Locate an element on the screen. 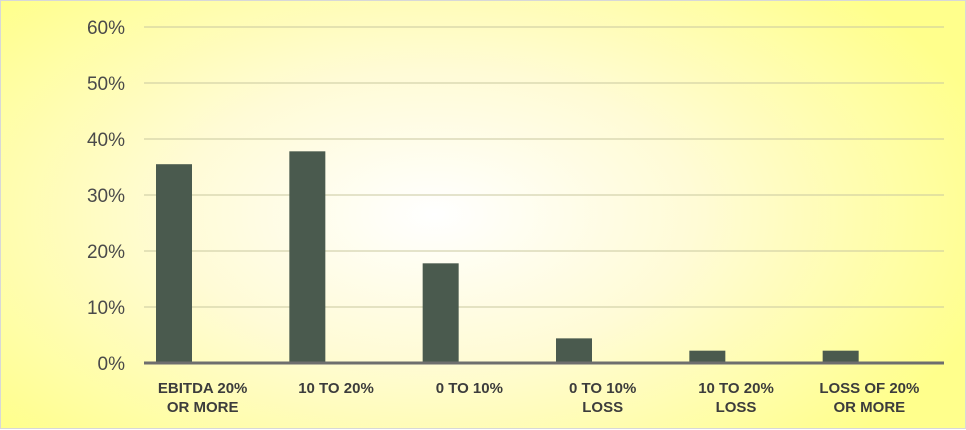  x-tick-label: 0 TO 10% LOSS is located at coordinates (602, 398).